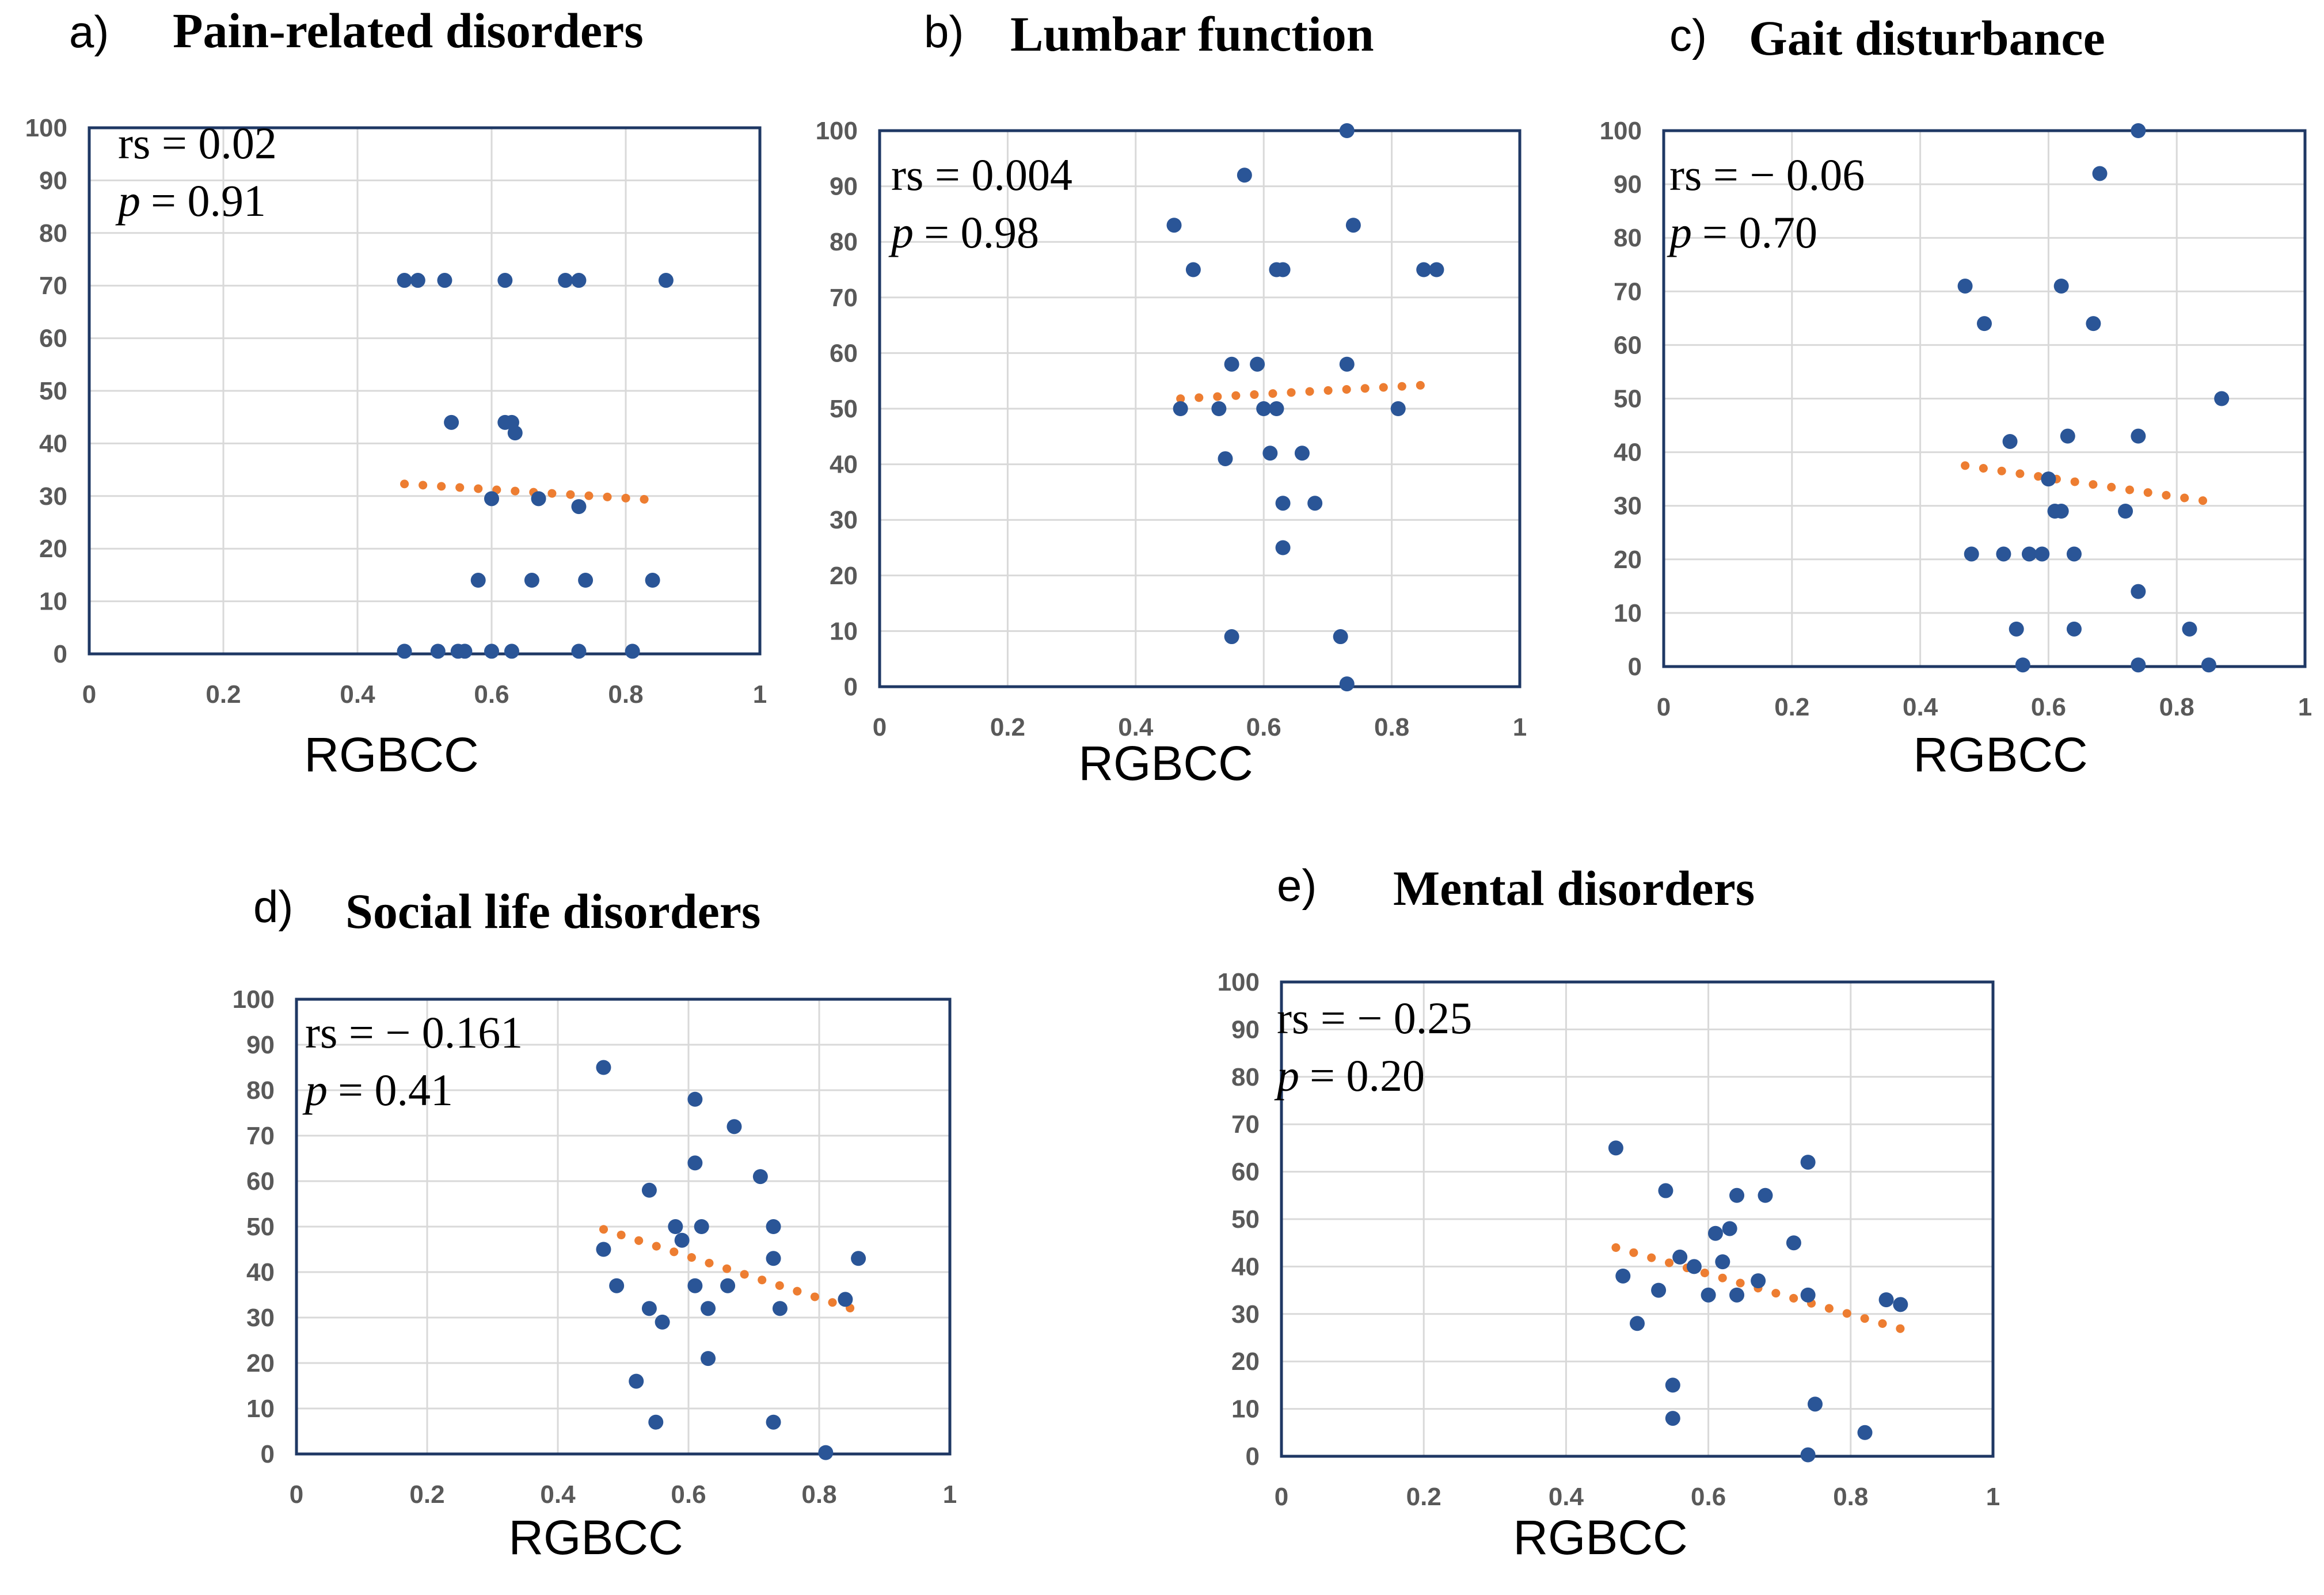 The width and height of the screenshot is (2324, 1595). I want to click on p-value: = 0.98, so click(982, 232).